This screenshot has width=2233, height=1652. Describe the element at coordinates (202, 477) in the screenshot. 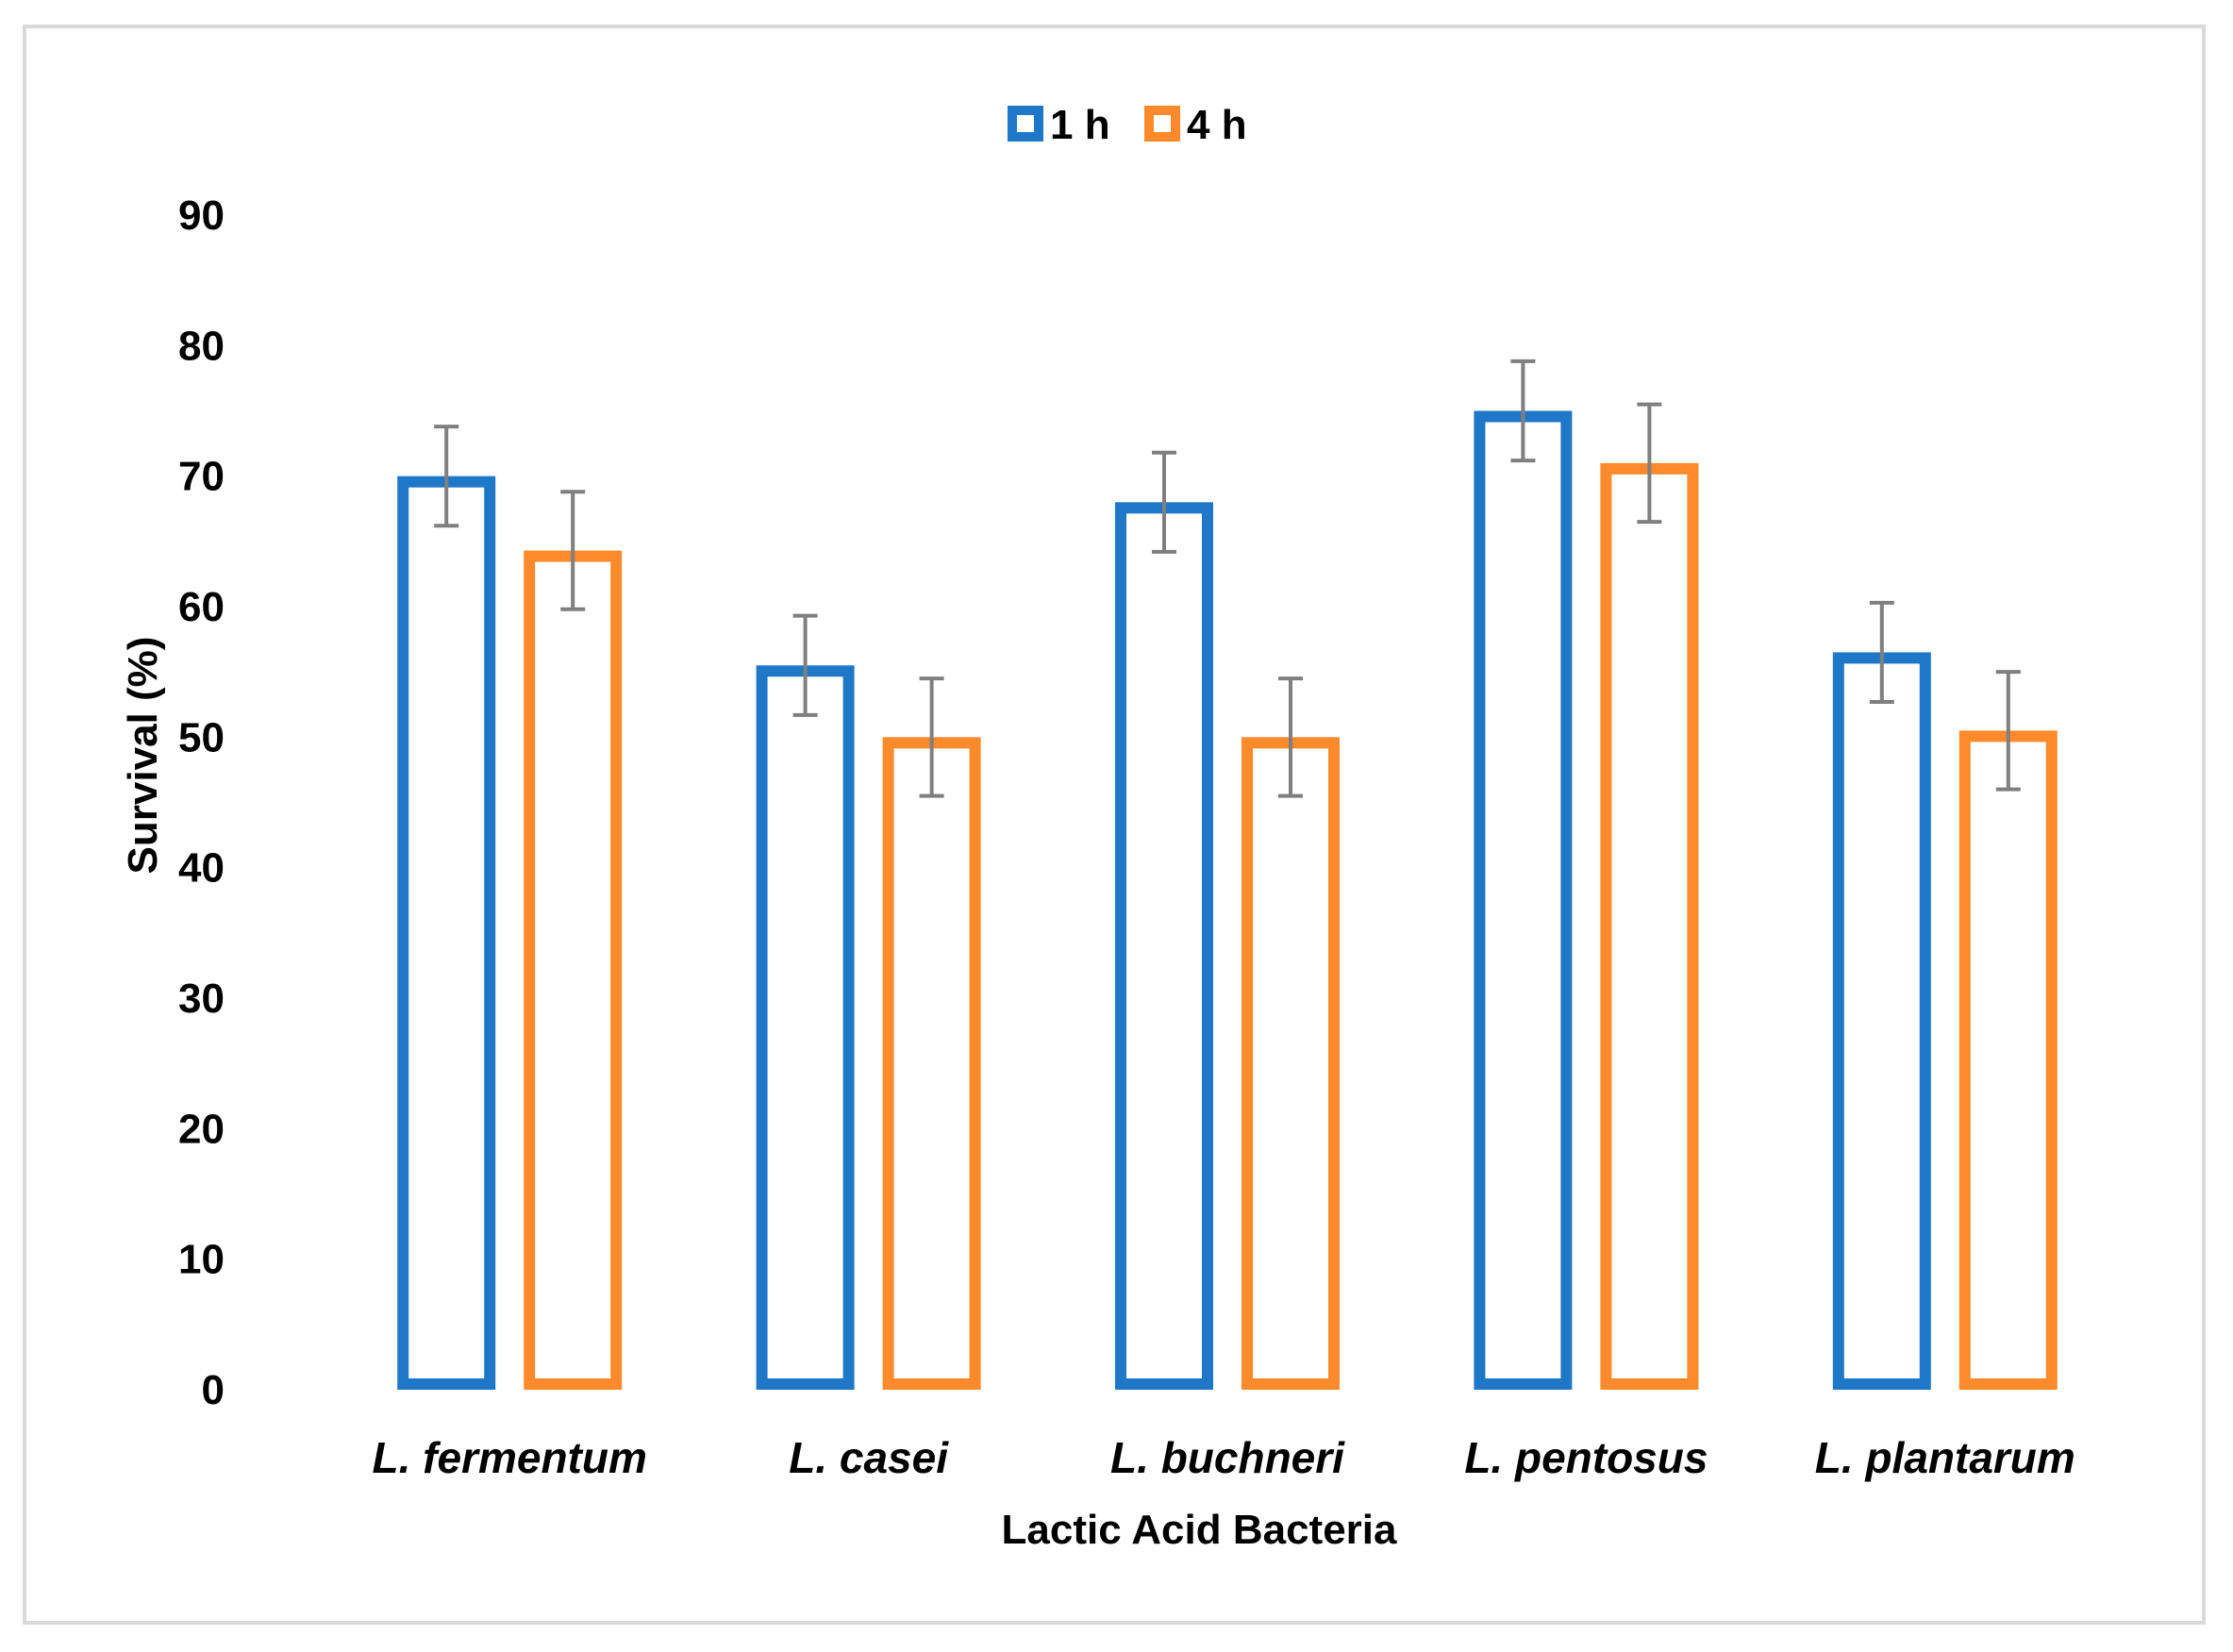

I see `y-tick-label: 70` at that location.